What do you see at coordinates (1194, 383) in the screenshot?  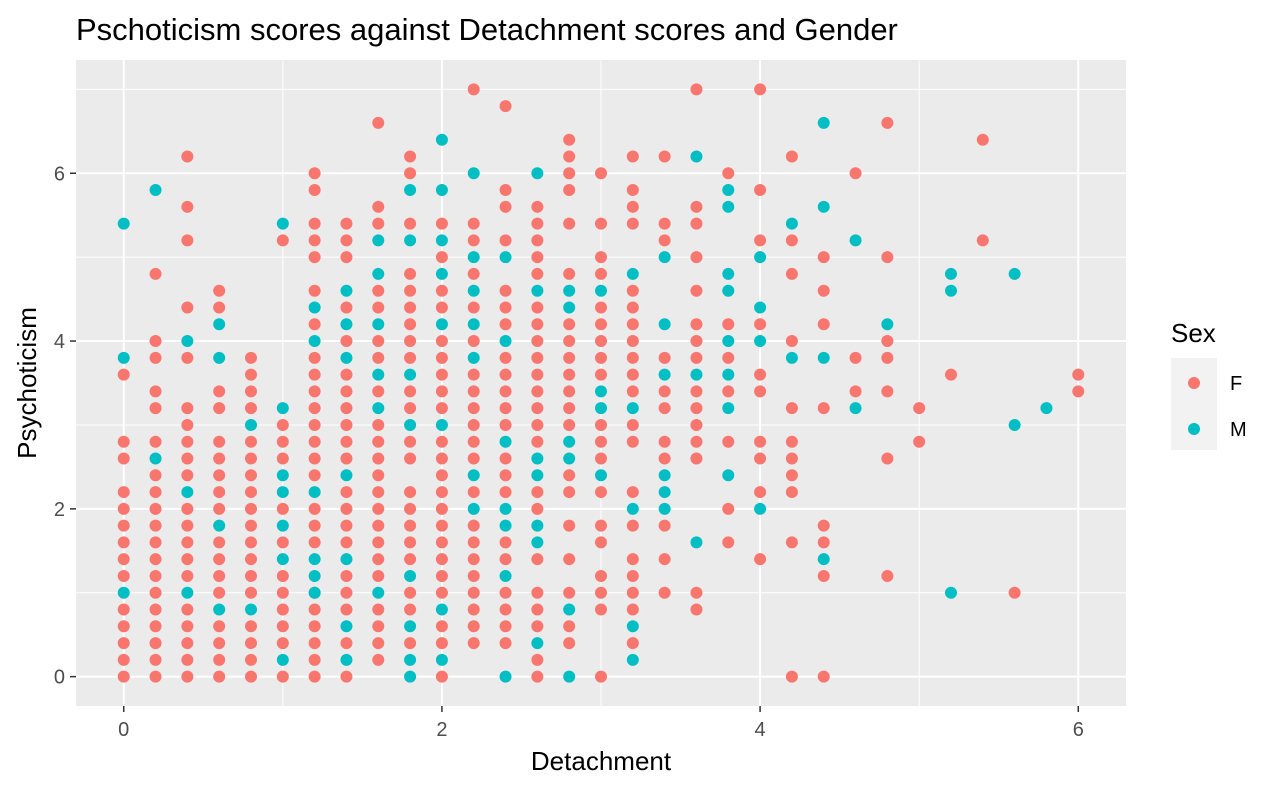 I see `legend-key-F` at bounding box center [1194, 383].